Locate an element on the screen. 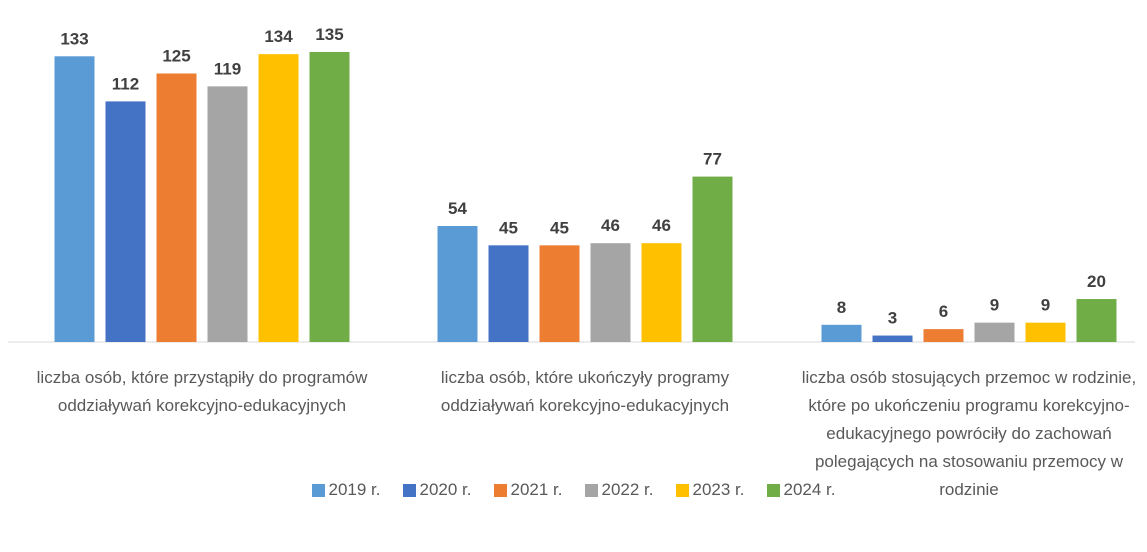 The width and height of the screenshot is (1147, 552). legend-item: 2022 r. is located at coordinates (619, 490).